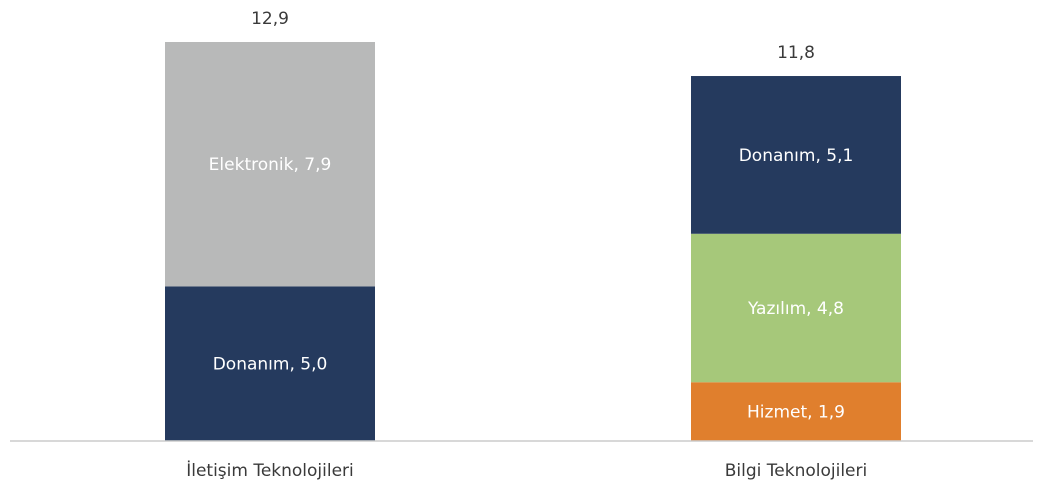 Image resolution: width=1043 pixels, height=493 pixels. I want to click on category-label: Bilgi Teknolojileri, so click(796, 471).